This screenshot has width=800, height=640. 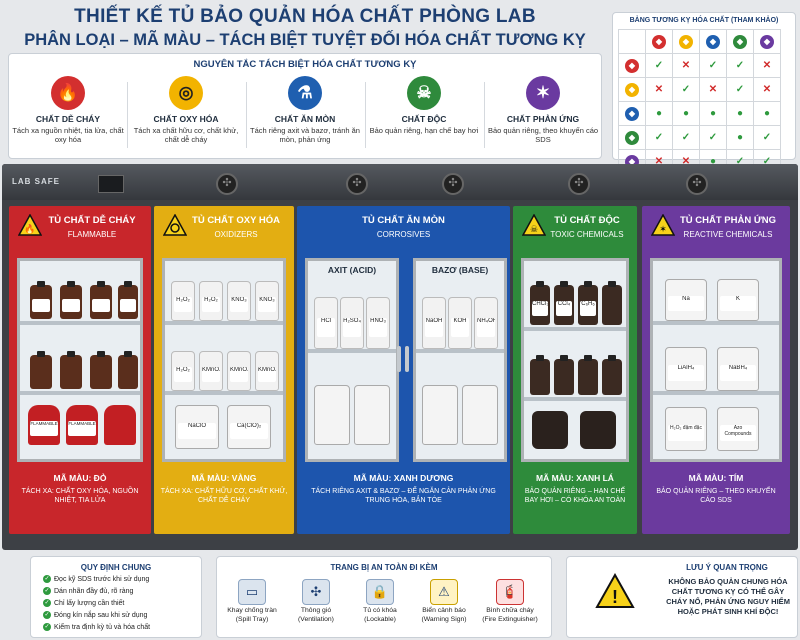 What do you see at coordinates (728, 234) in the screenshot?
I see `section-subtitle: REACTIVE CHEMICALS` at bounding box center [728, 234].